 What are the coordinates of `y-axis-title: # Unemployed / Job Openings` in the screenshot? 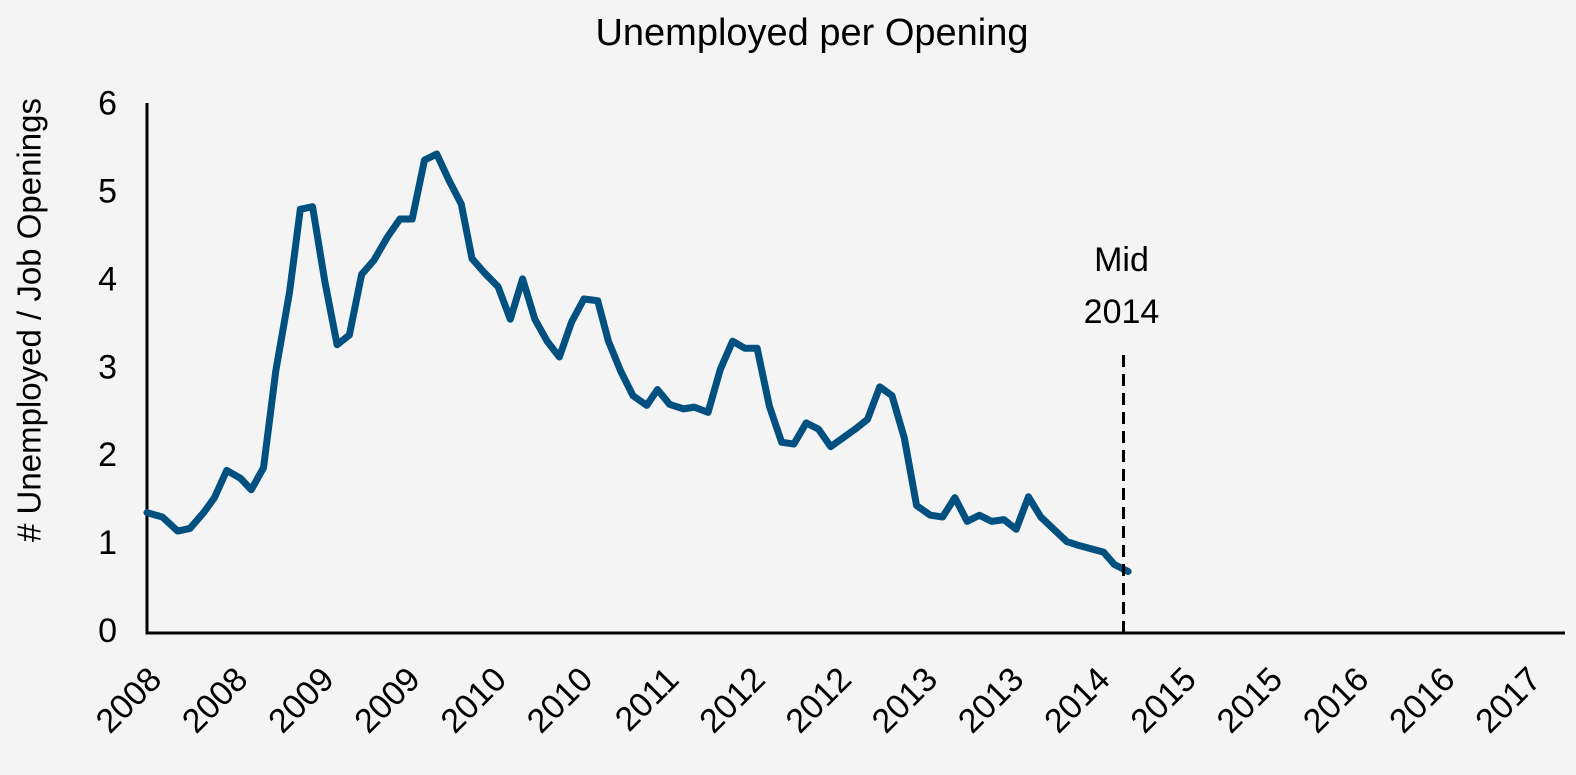 It's located at (29, 320).